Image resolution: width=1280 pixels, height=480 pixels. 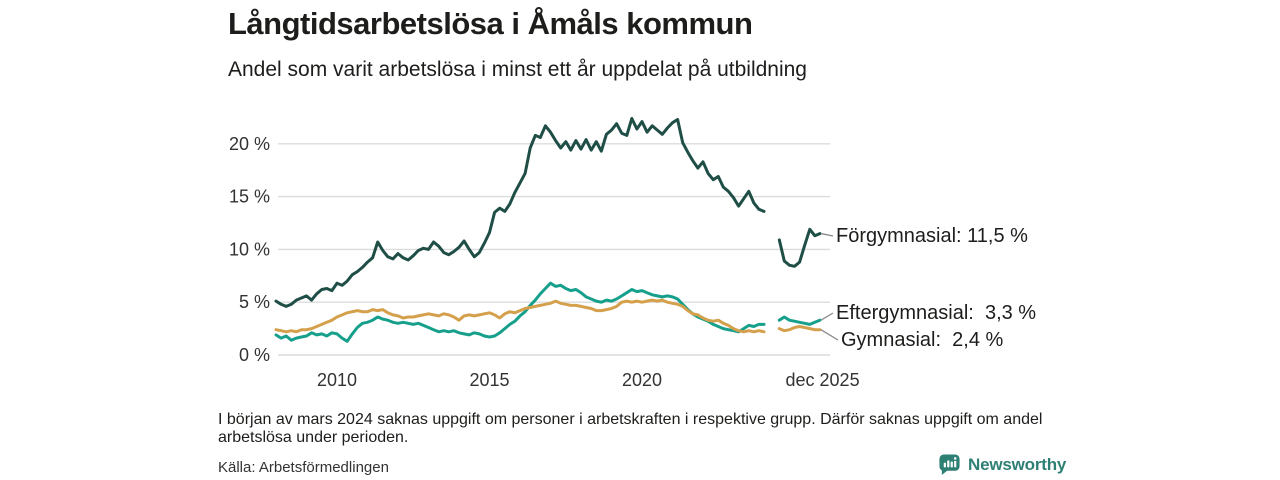 I want to click on series-end-label-forgymnasial: Förgymnasial: 11,5 %, so click(x=932, y=236).